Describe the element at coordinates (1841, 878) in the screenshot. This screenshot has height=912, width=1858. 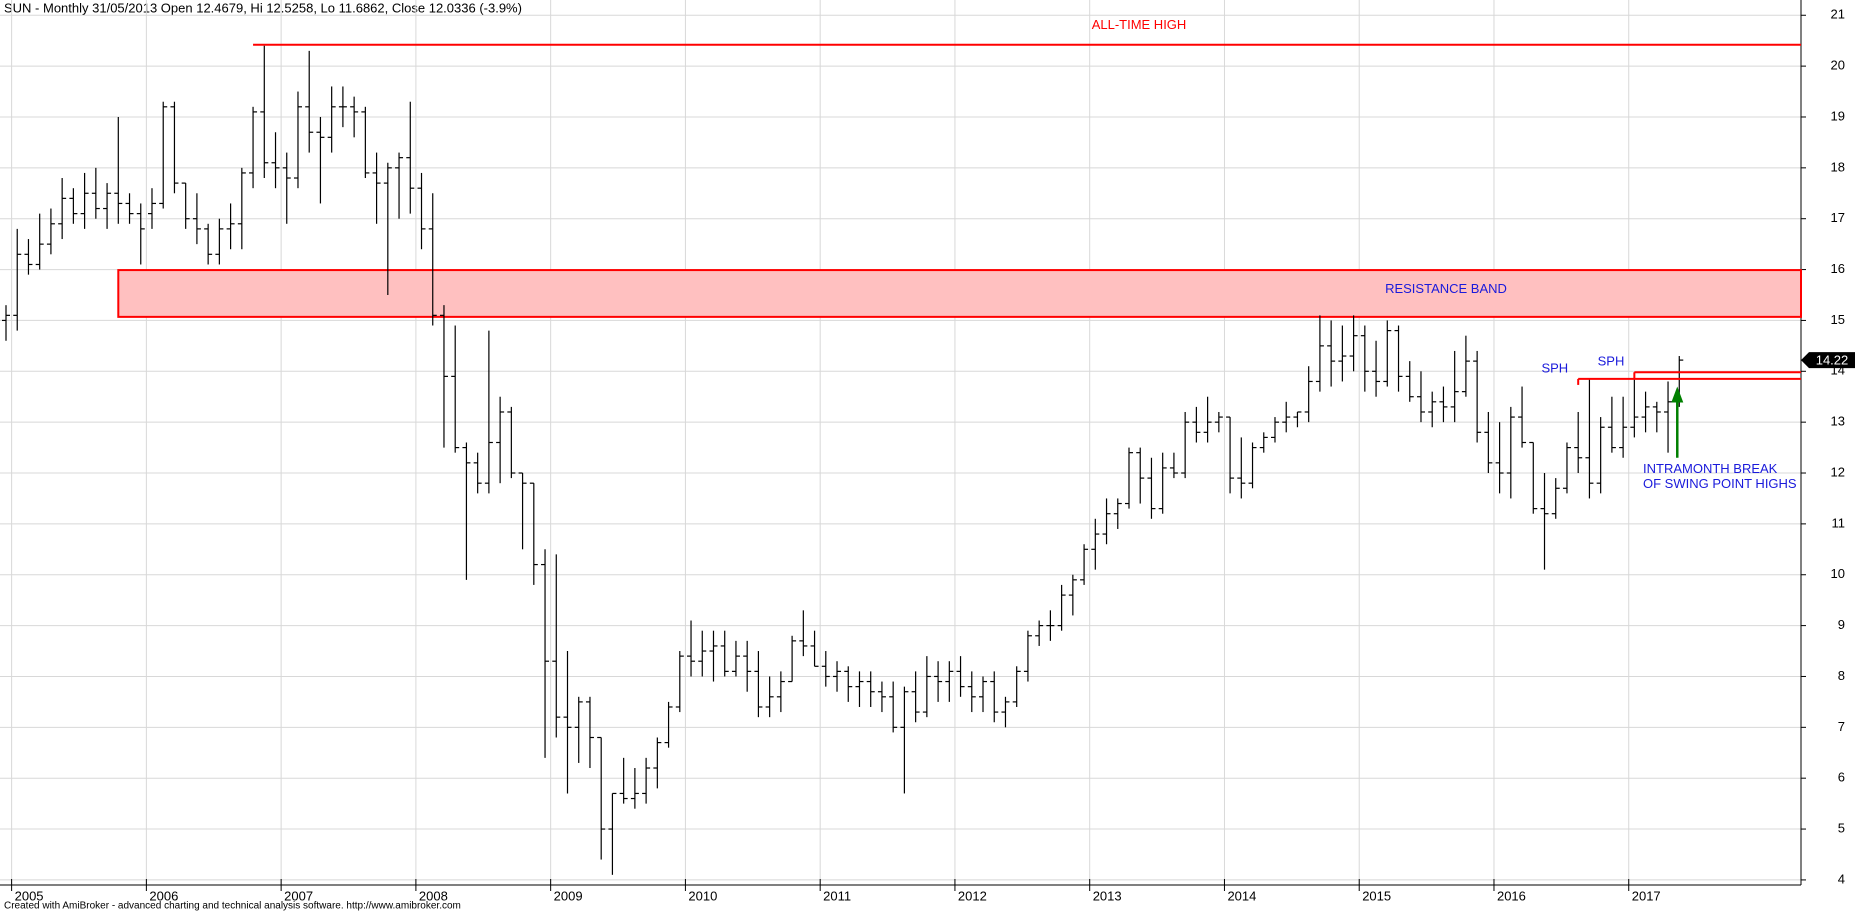
I see `y-tick-label: 4` at that location.